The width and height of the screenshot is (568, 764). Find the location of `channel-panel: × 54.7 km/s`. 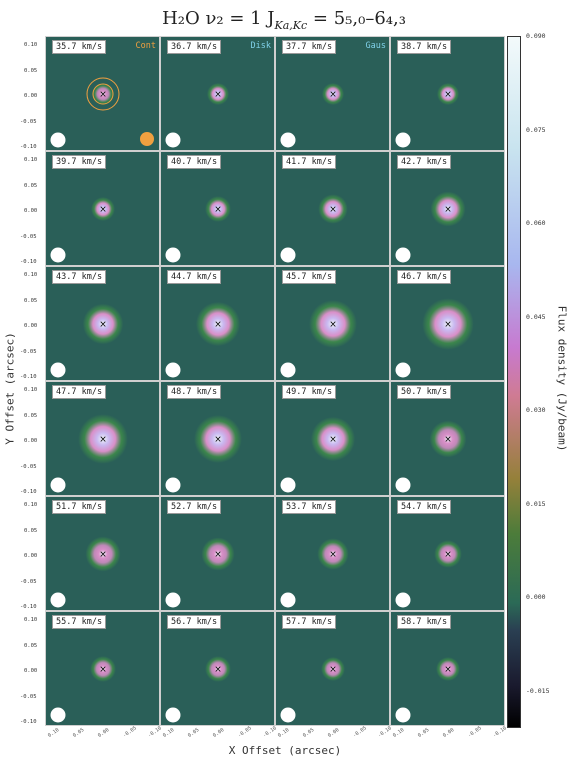

channel-panel: × 54.7 km/s is located at coordinates (447, 553).